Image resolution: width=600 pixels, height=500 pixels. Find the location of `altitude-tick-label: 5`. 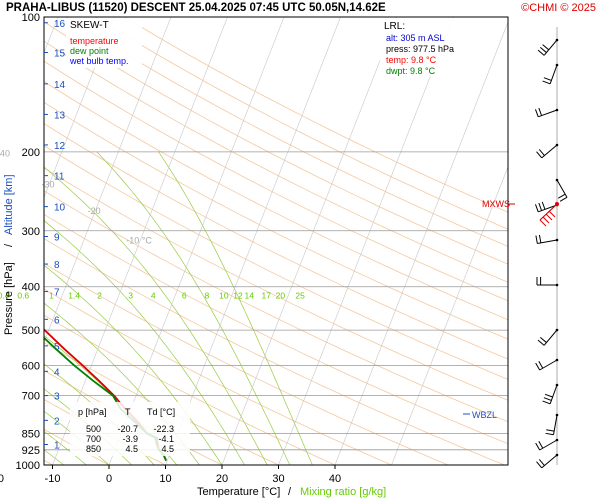

altitude-tick-label: 5 is located at coordinates (57, 347).